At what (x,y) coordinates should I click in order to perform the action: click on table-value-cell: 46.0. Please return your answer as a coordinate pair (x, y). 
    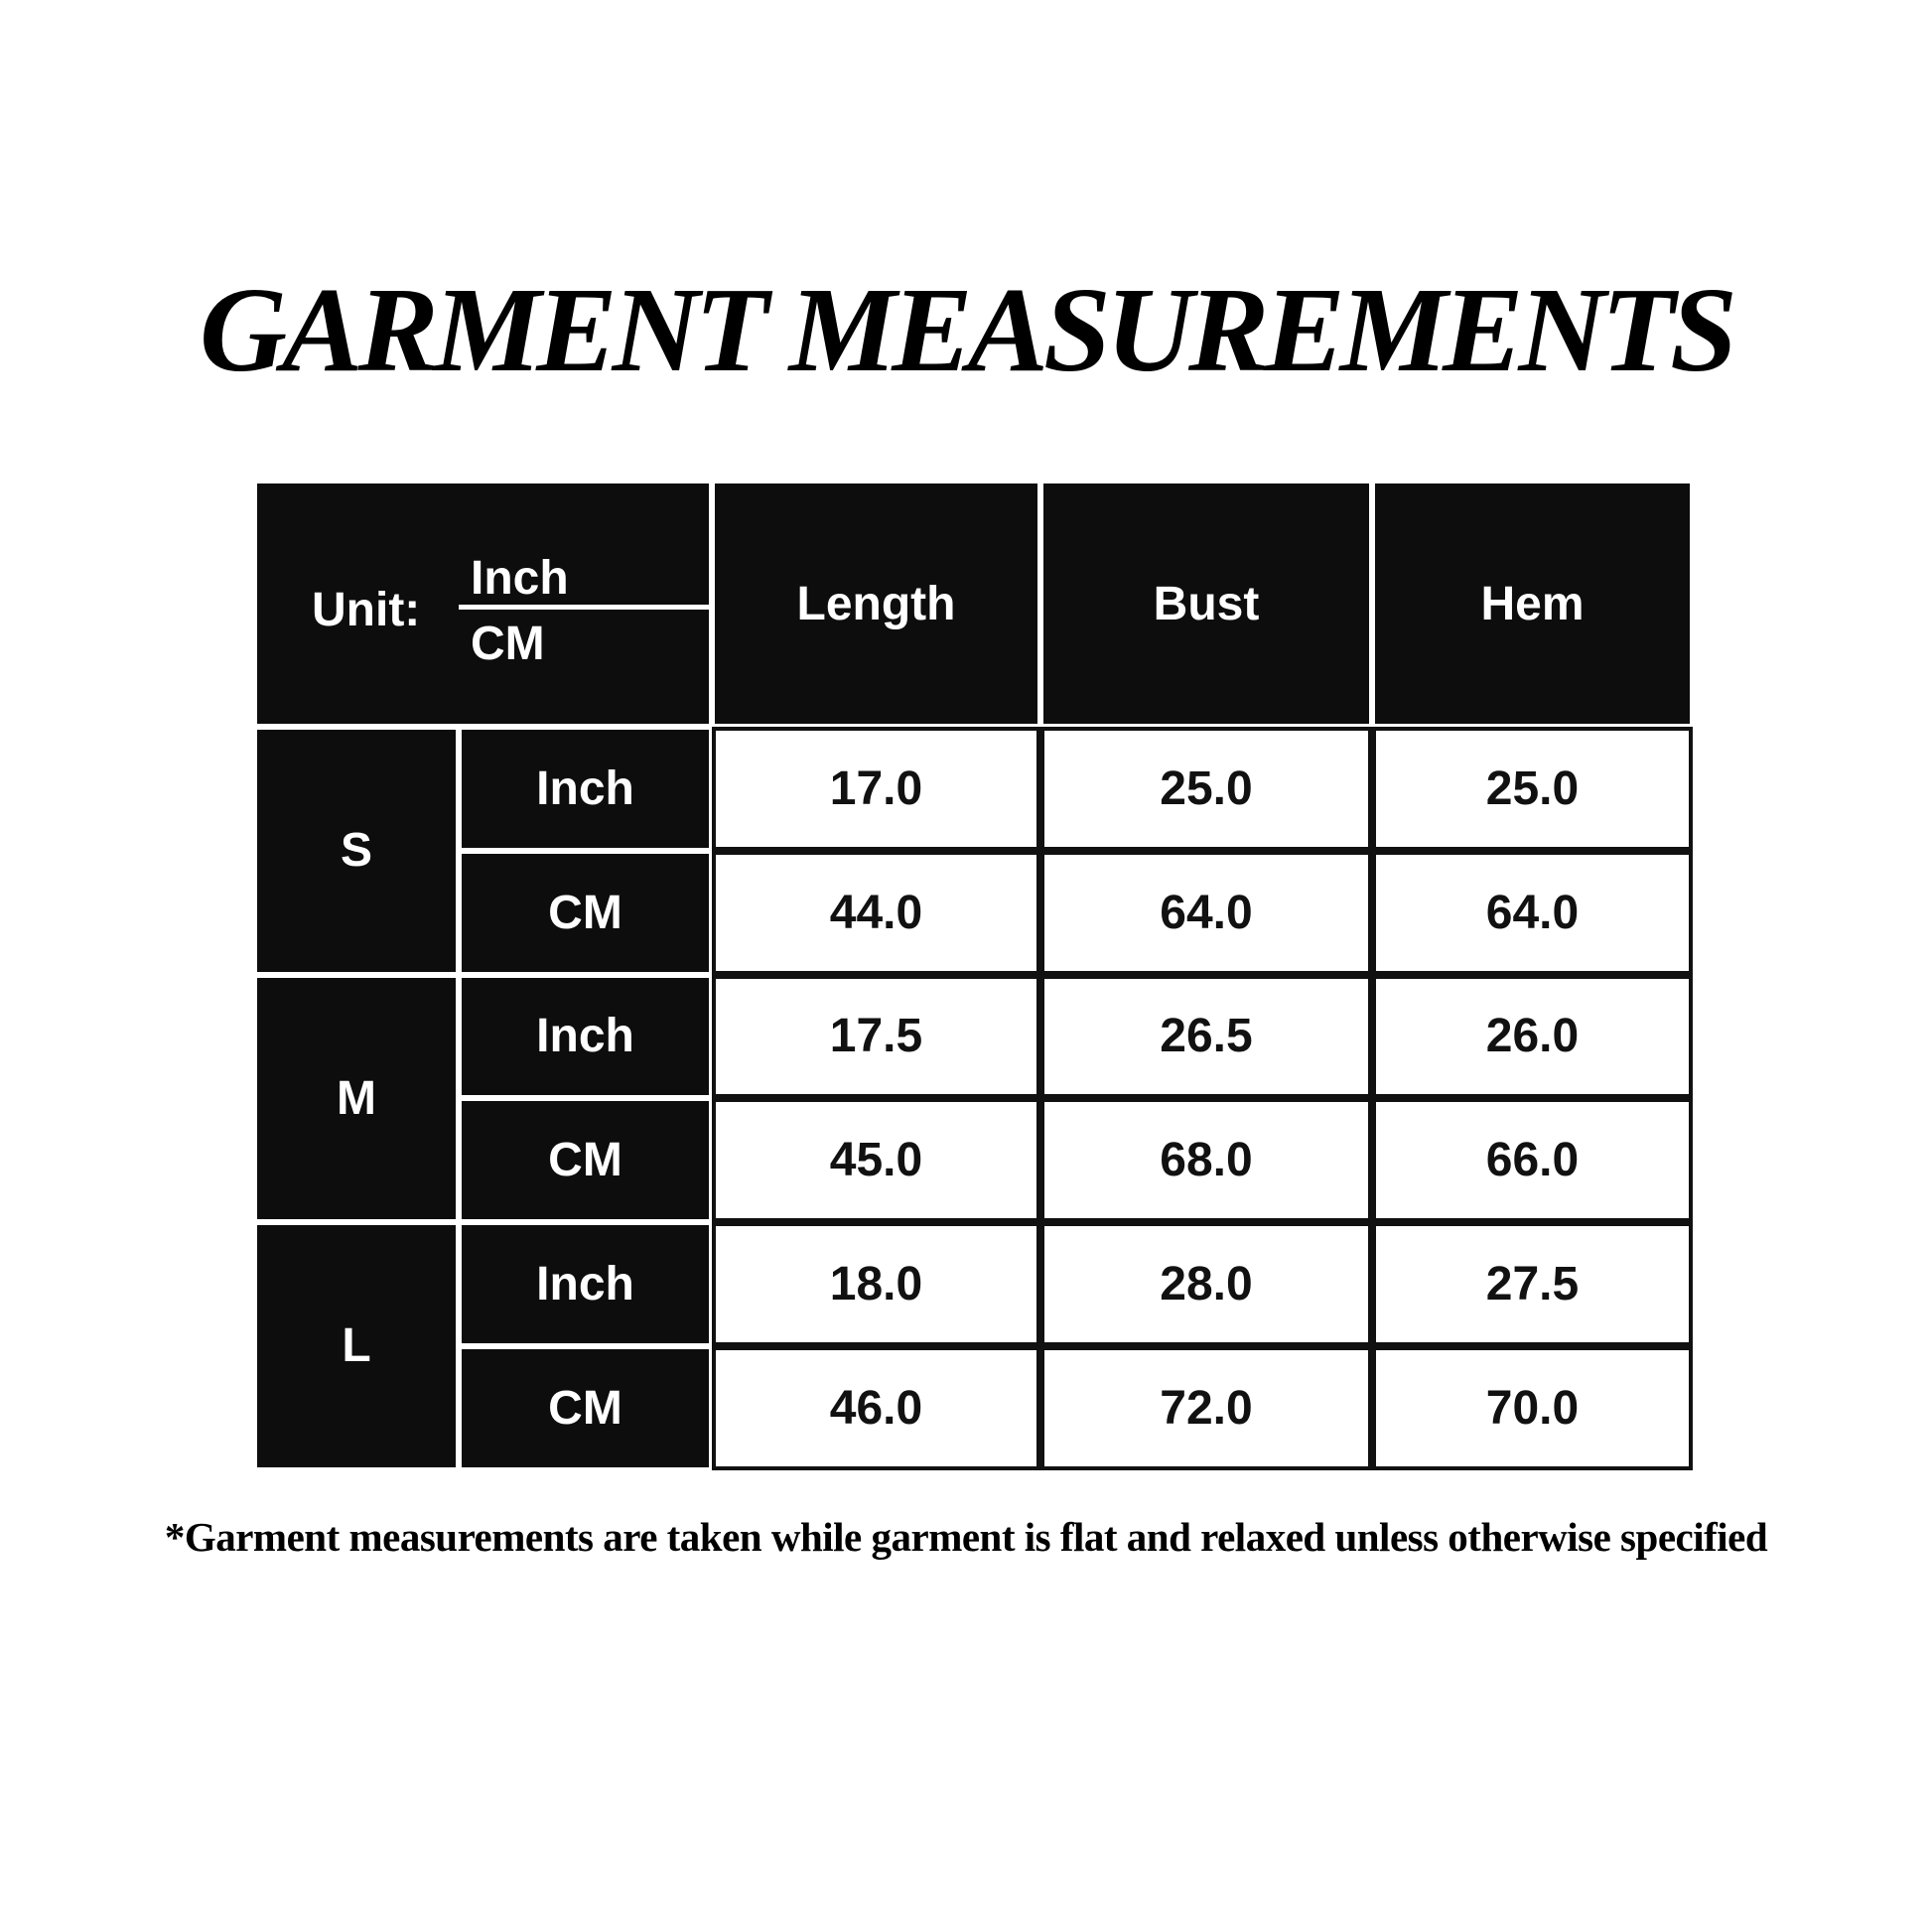
    Looking at the image, I should click on (876, 1408).